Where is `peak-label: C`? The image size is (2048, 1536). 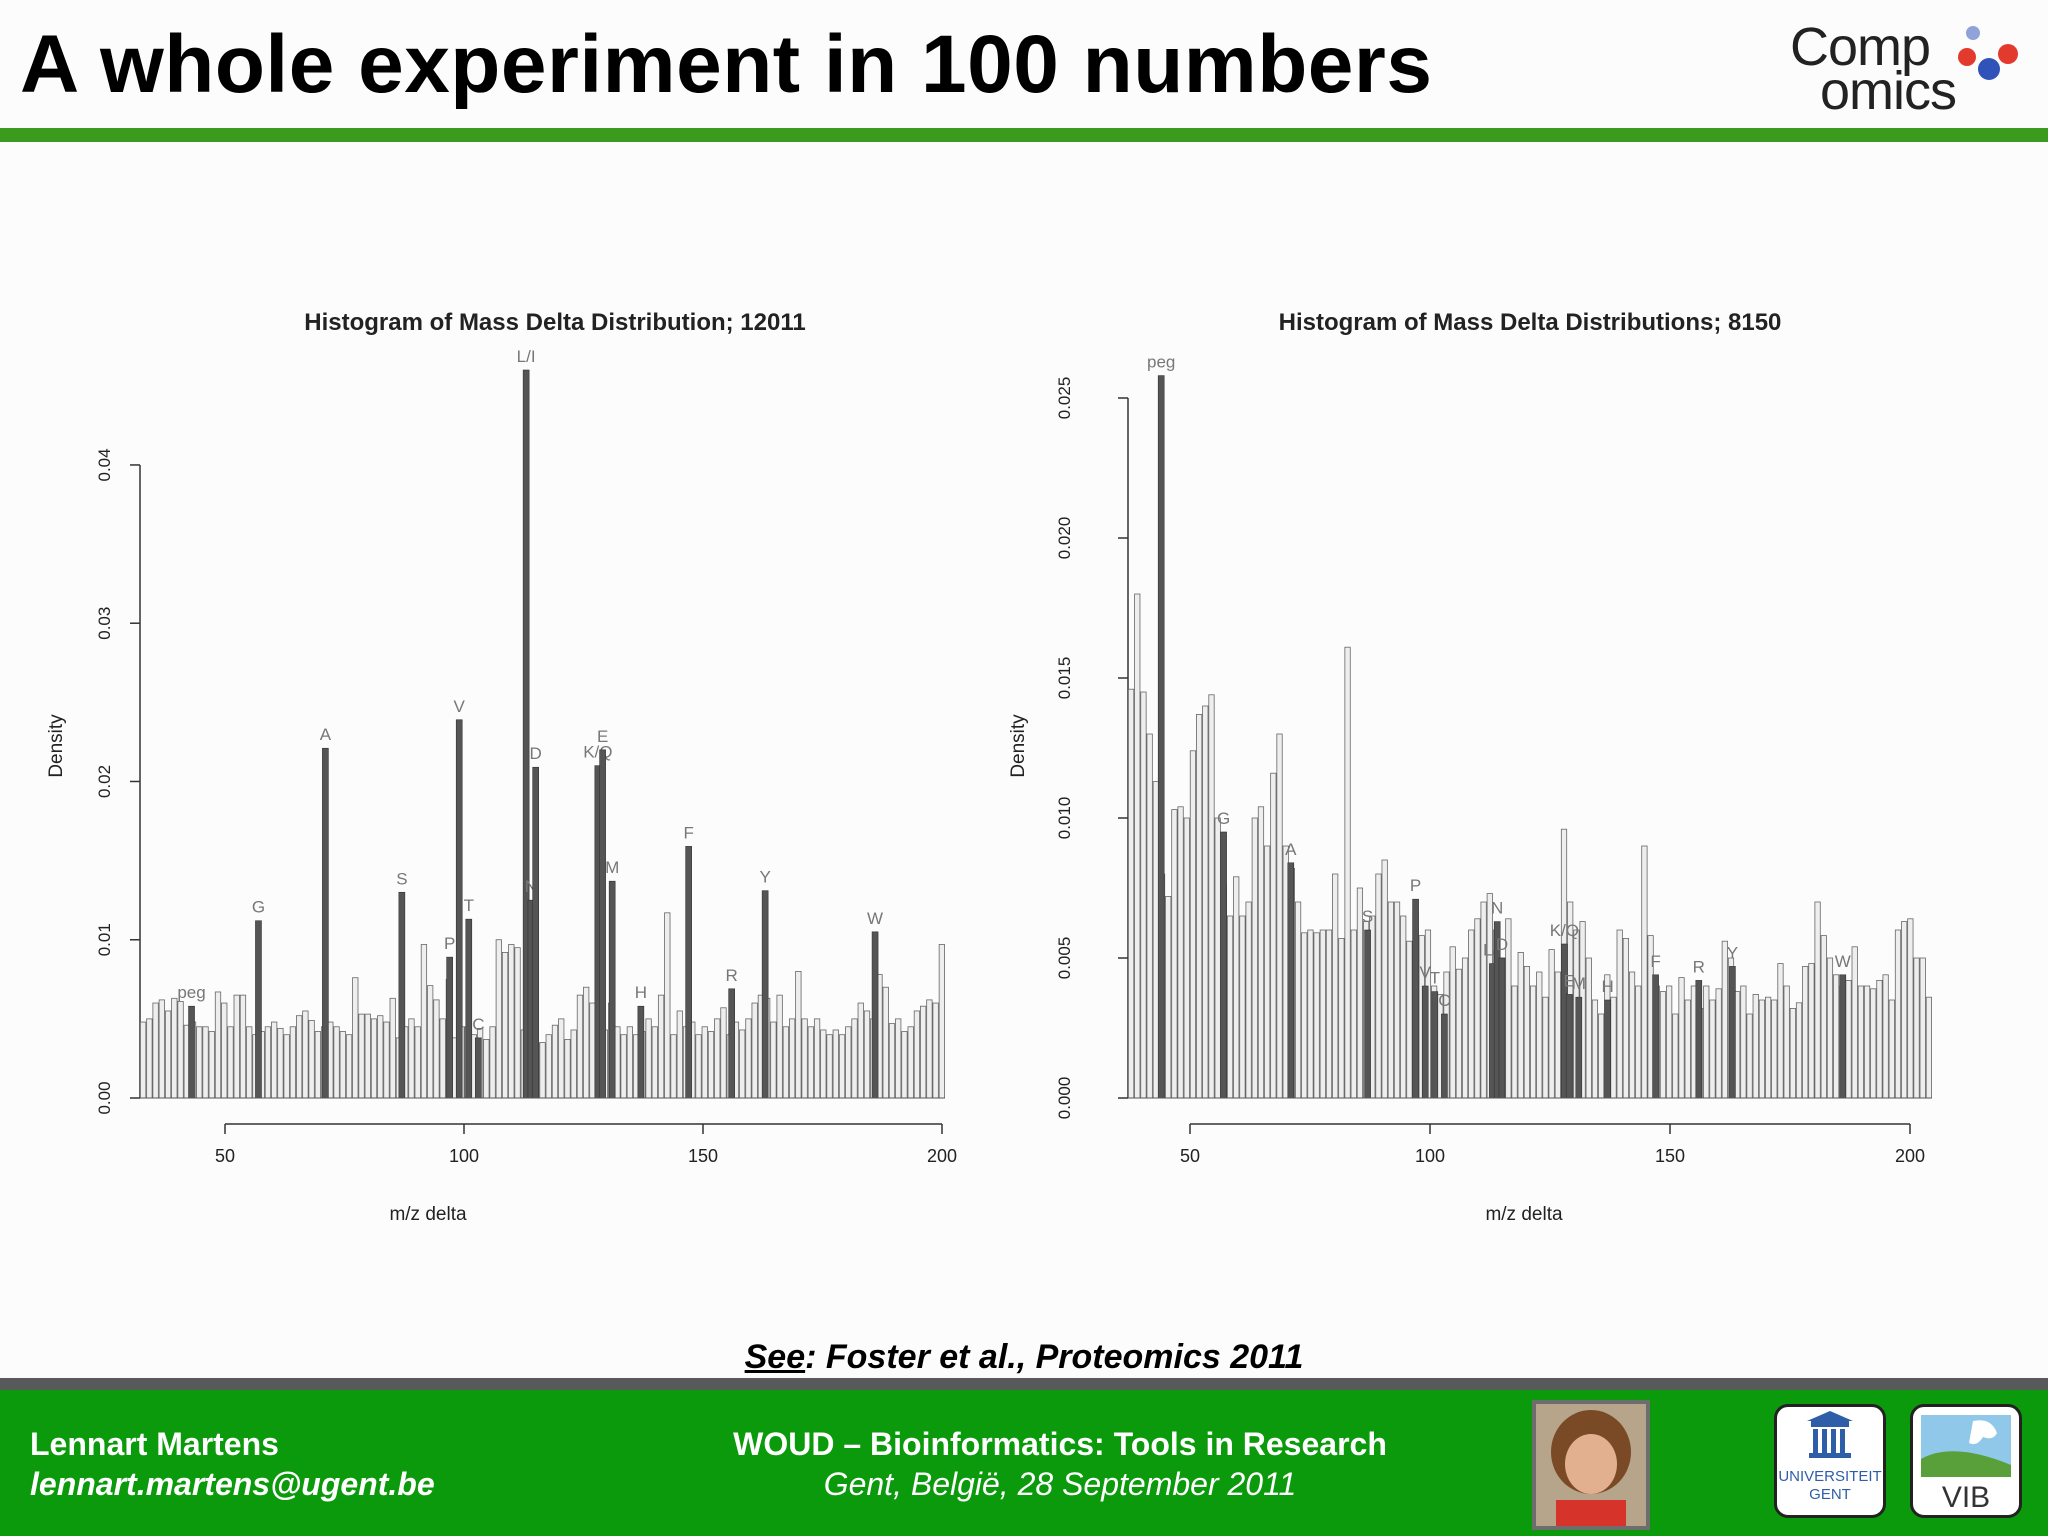 peak-label: C is located at coordinates (478, 1024).